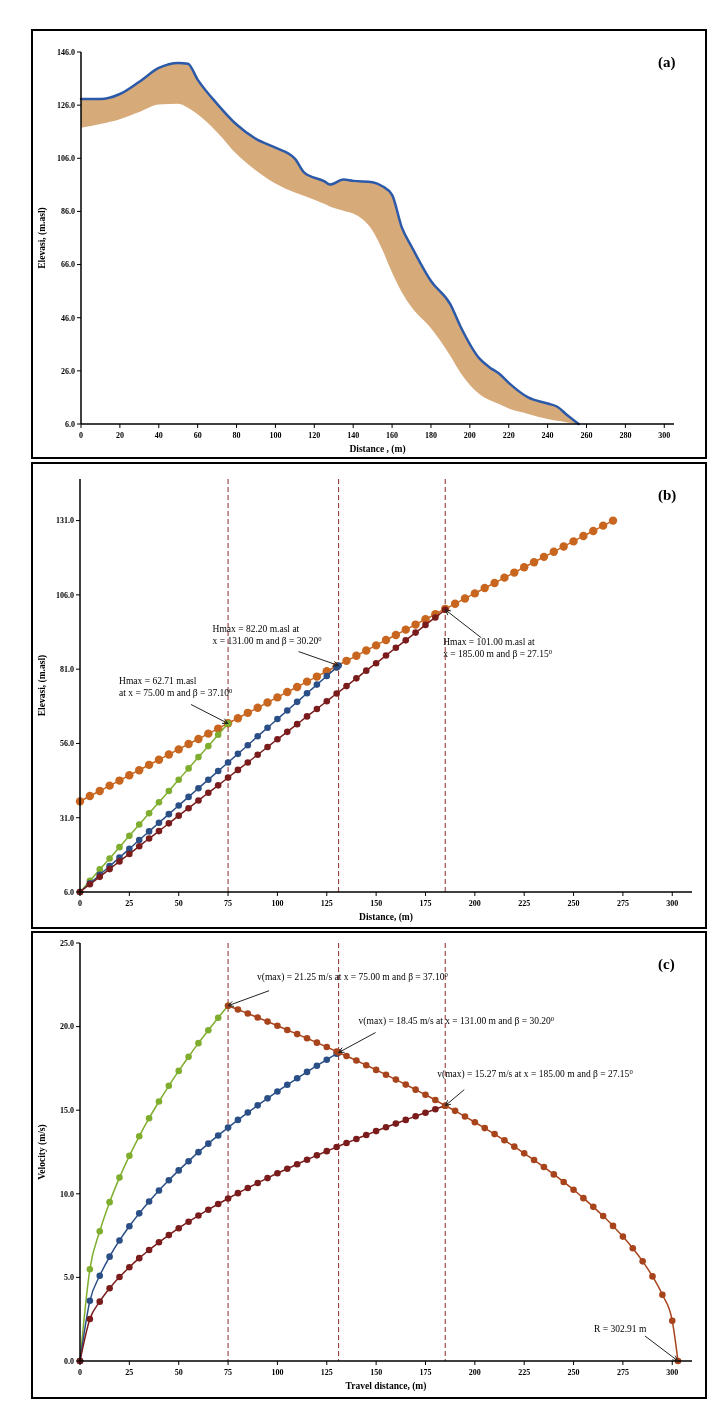 The image size is (721, 1419). I want to click on x-tick-label: 160, so click(392, 435).